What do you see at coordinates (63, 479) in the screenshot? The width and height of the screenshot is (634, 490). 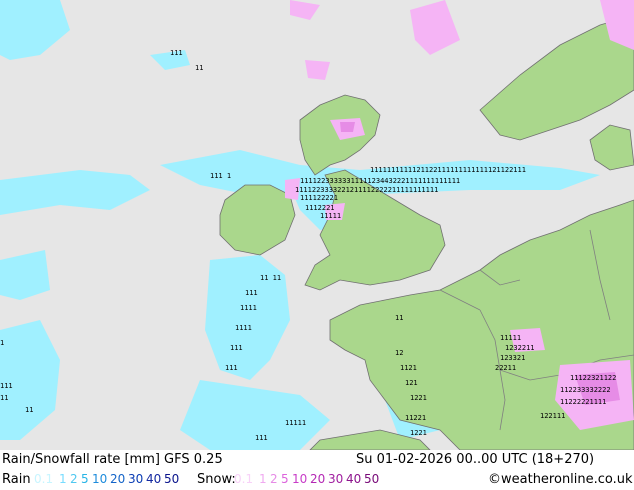 I see `rain-legend-item: 1` at bounding box center [63, 479].